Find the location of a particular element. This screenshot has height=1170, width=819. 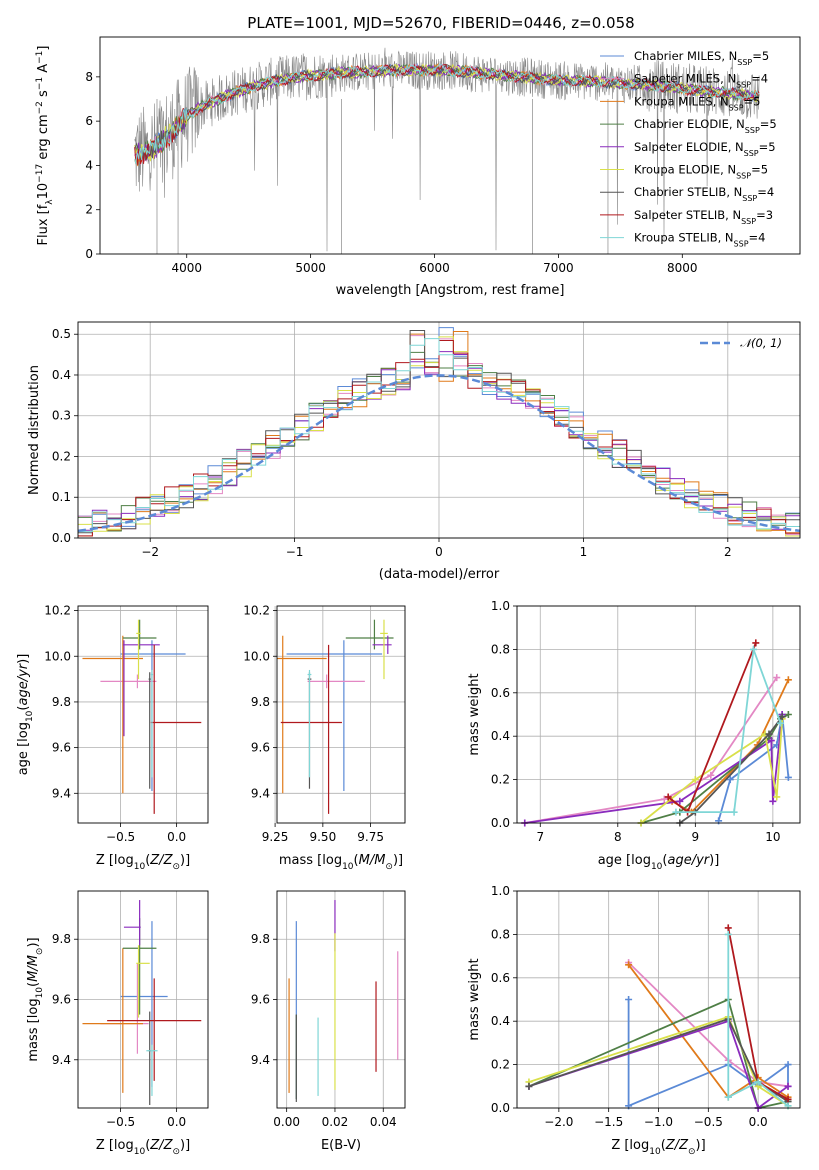

legend-normal-label: 𝒩(0, 1) is located at coordinates (761, 343).